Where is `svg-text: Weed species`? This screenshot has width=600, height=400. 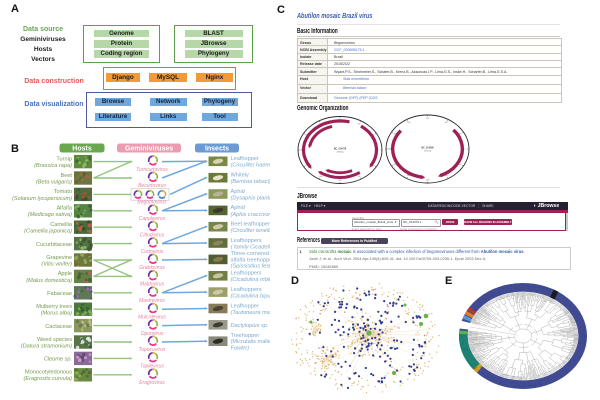 svg-text: Weed species is located at coordinates (54, 340).